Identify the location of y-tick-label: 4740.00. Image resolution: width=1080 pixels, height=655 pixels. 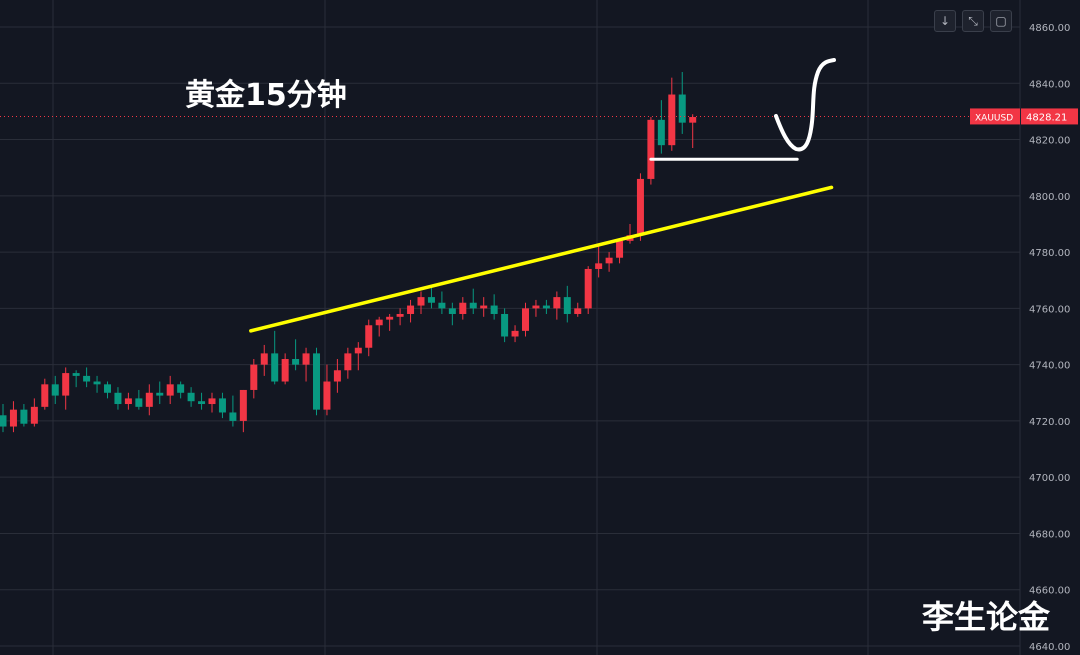
(1049, 366).